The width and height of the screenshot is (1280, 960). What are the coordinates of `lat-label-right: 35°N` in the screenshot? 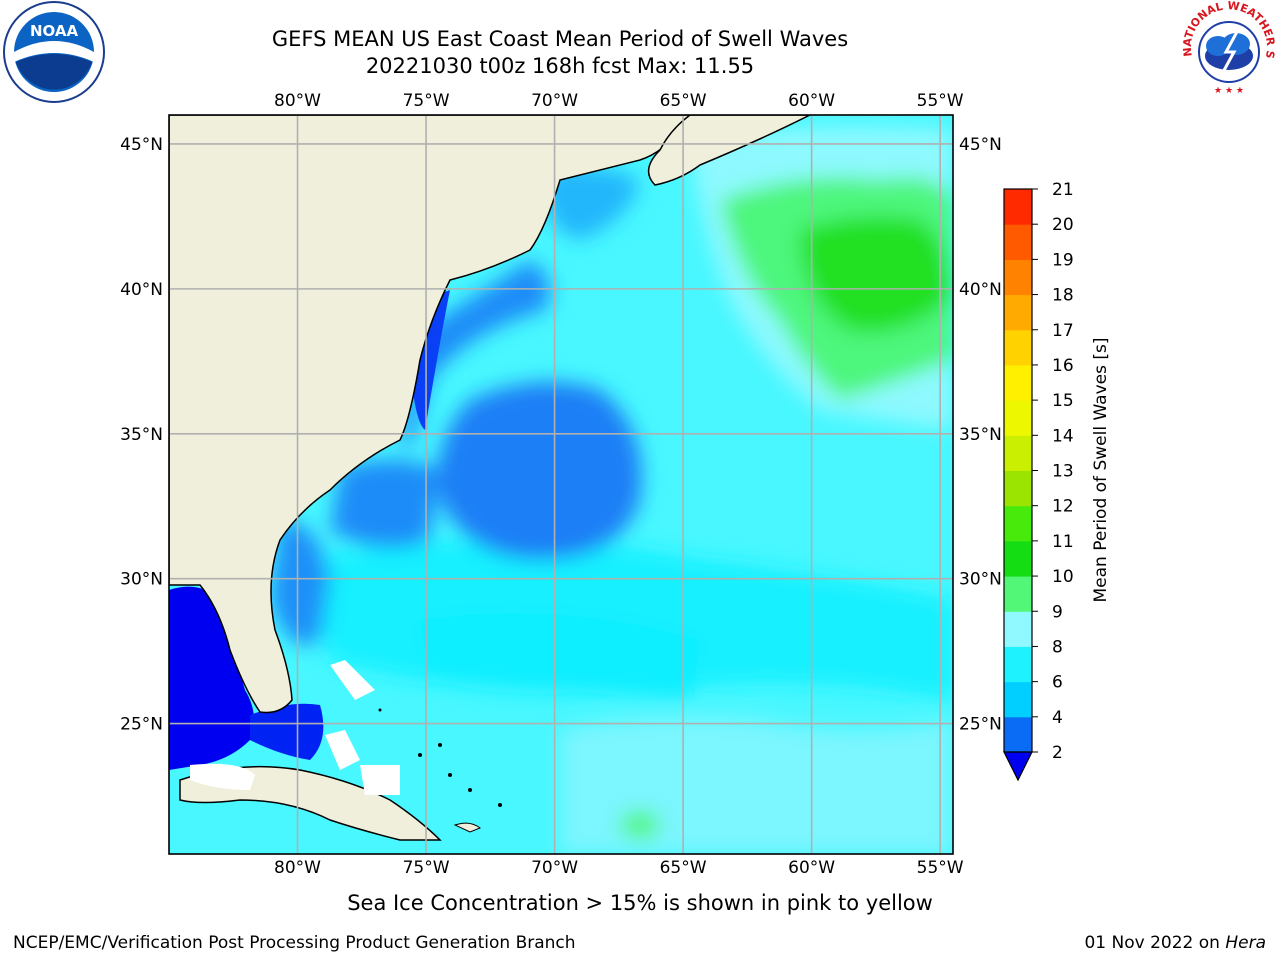 It's located at (980, 435).